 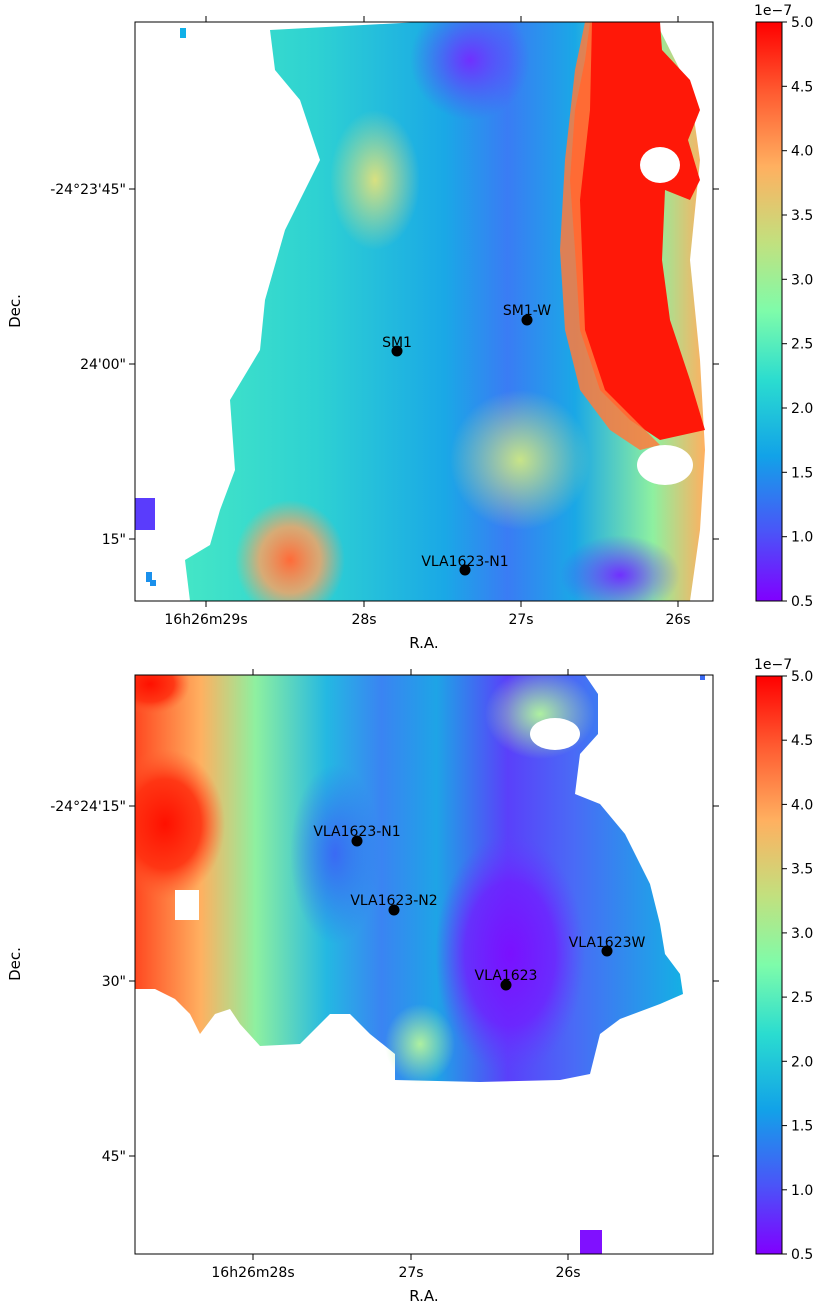 What do you see at coordinates (802, 677) in the screenshot?
I see `bottom-cbar-tick-9: 5.0` at bounding box center [802, 677].